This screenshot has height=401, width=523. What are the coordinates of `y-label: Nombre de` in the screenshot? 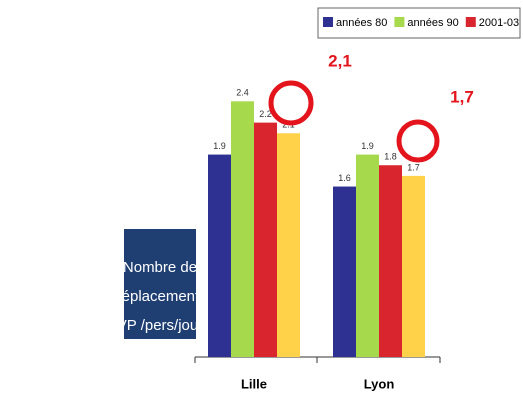 It's located at (160, 267).